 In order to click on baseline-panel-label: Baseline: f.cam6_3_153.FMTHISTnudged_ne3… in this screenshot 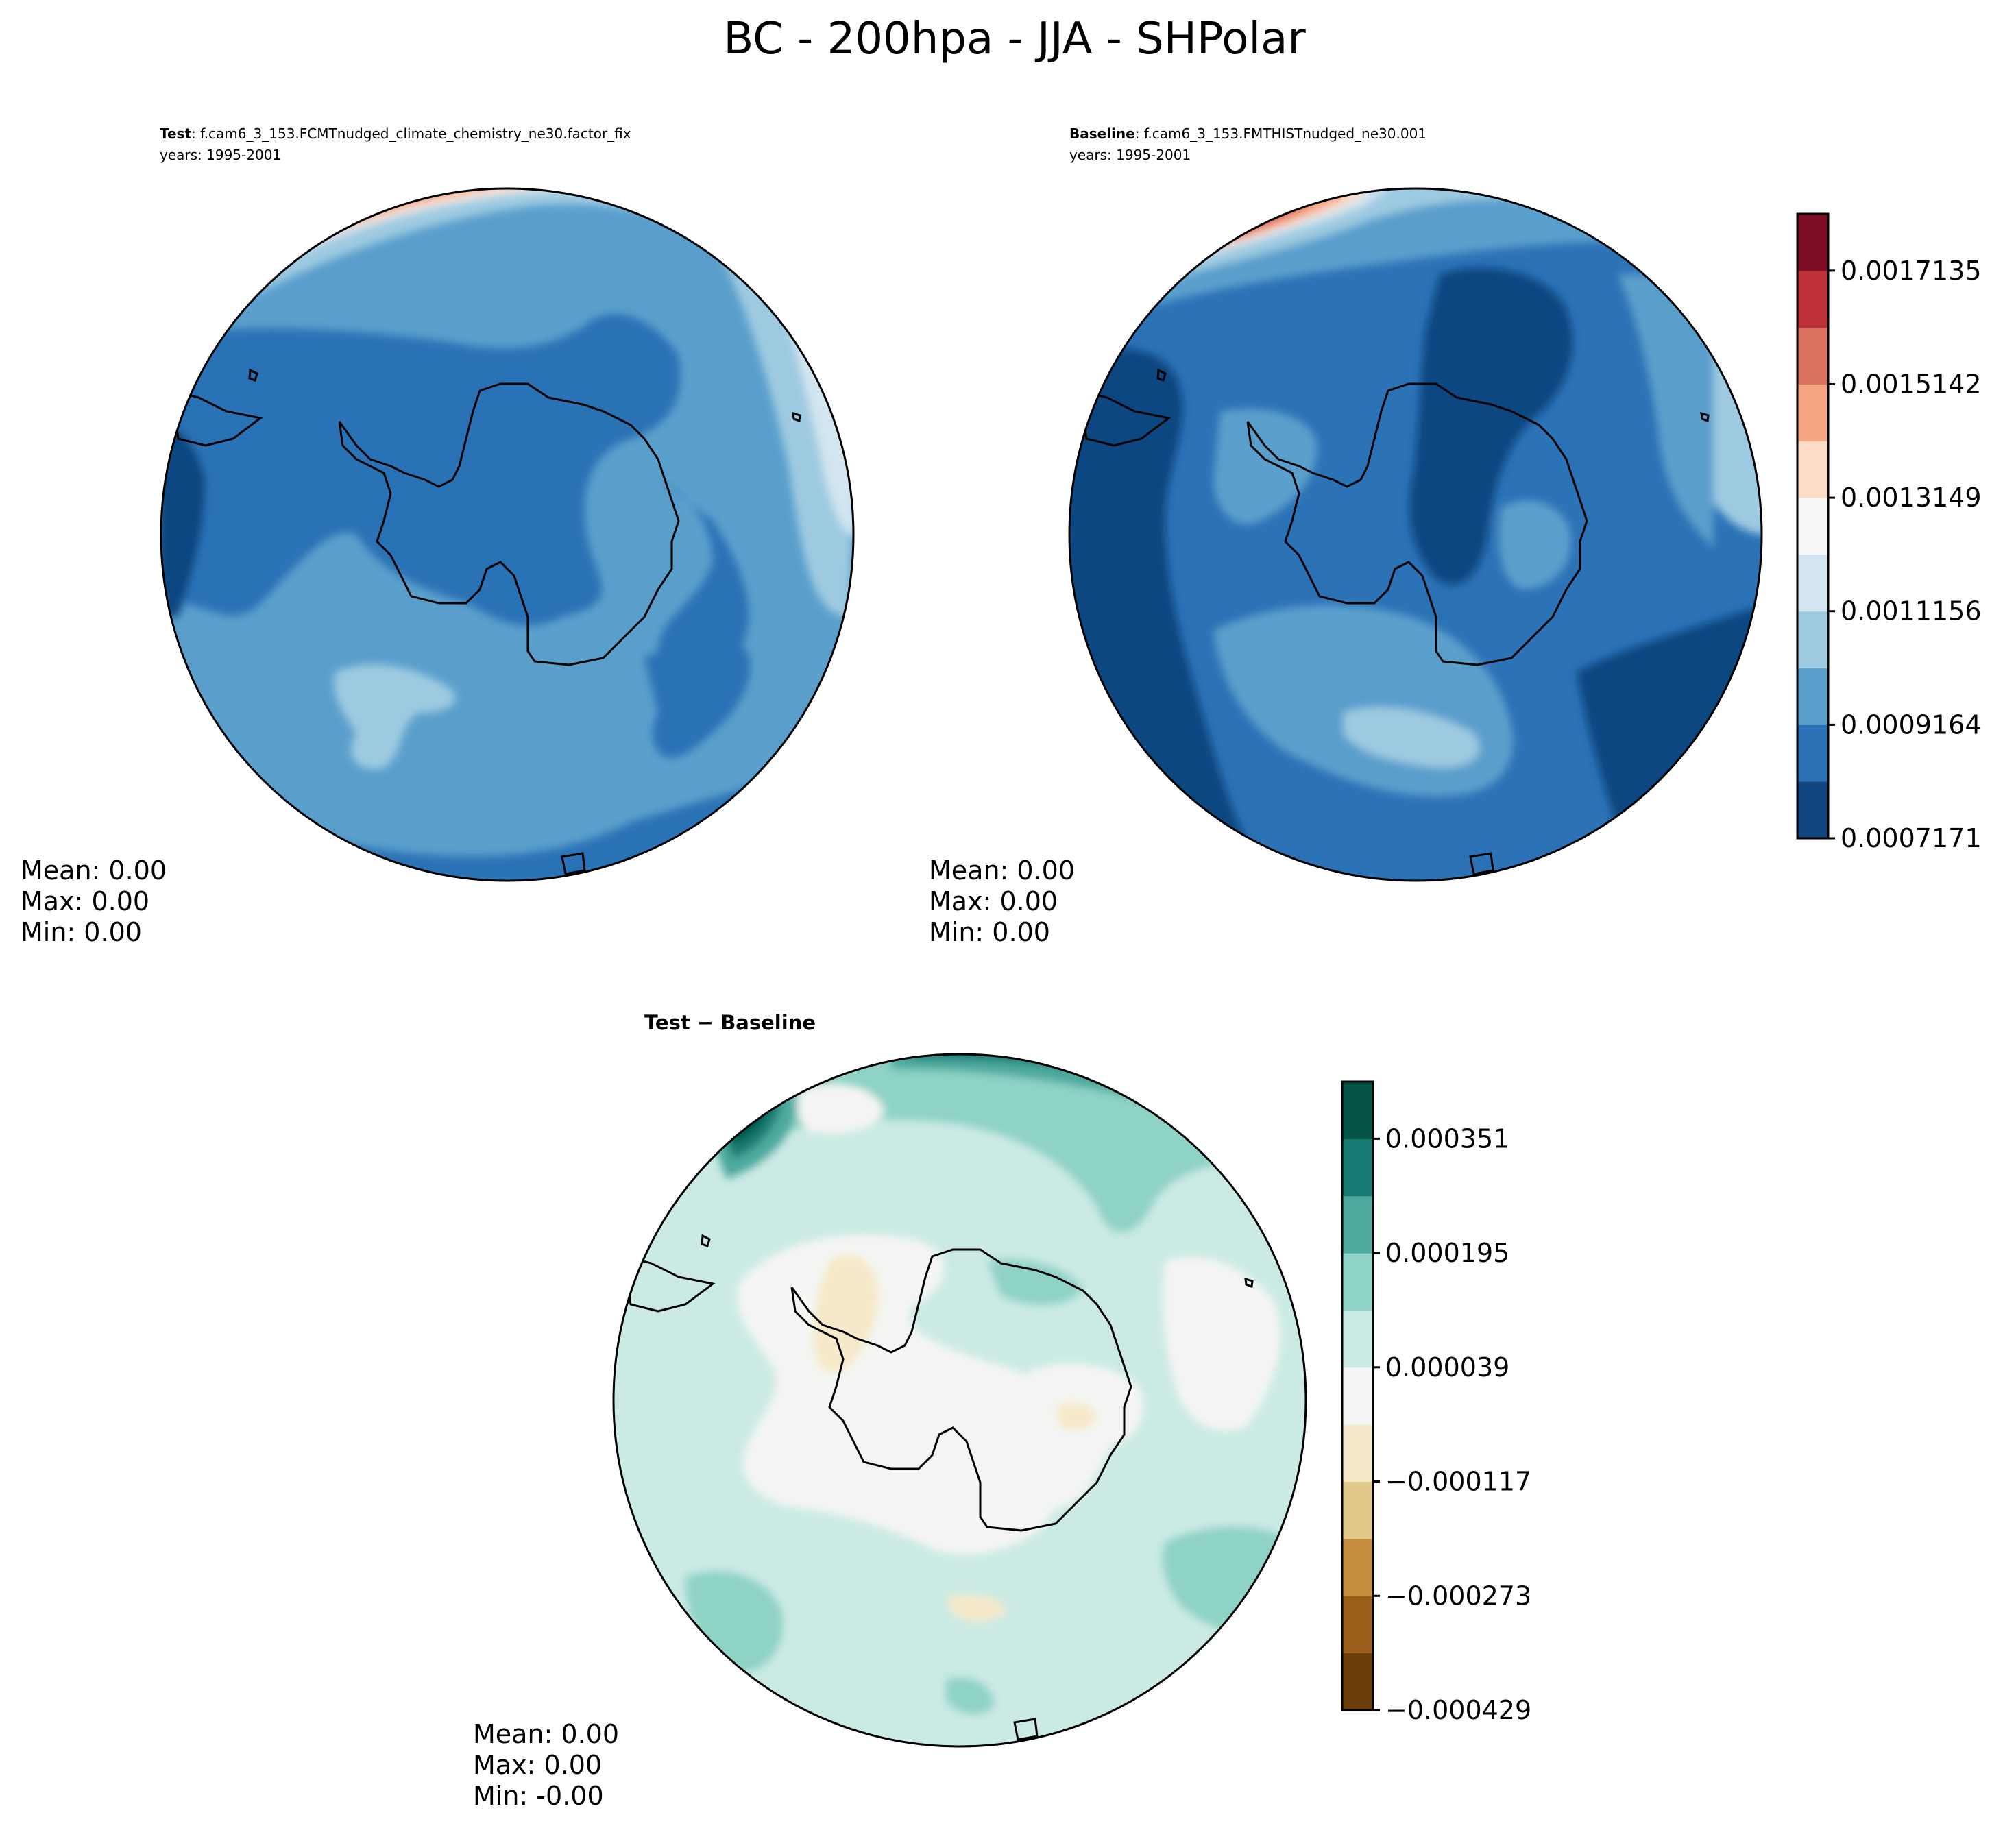, I will do `click(1247, 133)`.